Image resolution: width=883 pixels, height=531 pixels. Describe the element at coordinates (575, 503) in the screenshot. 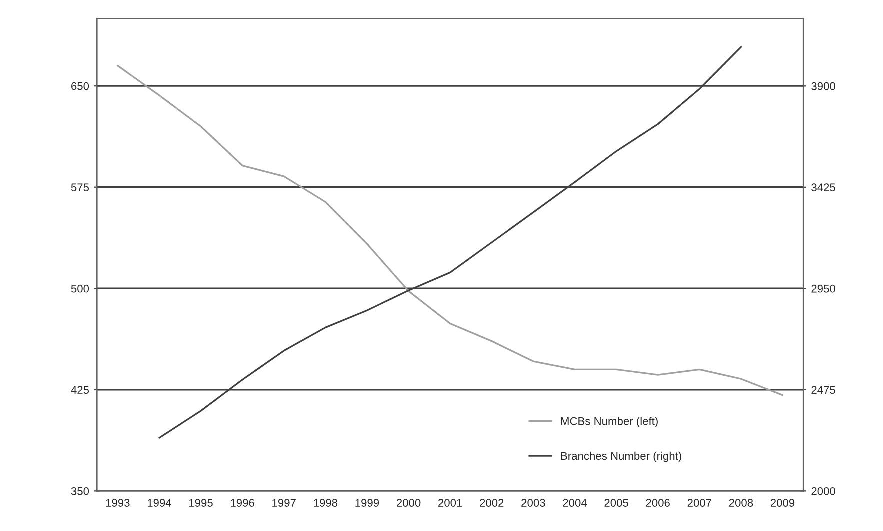

I see `x-tick-label: 2004` at that location.